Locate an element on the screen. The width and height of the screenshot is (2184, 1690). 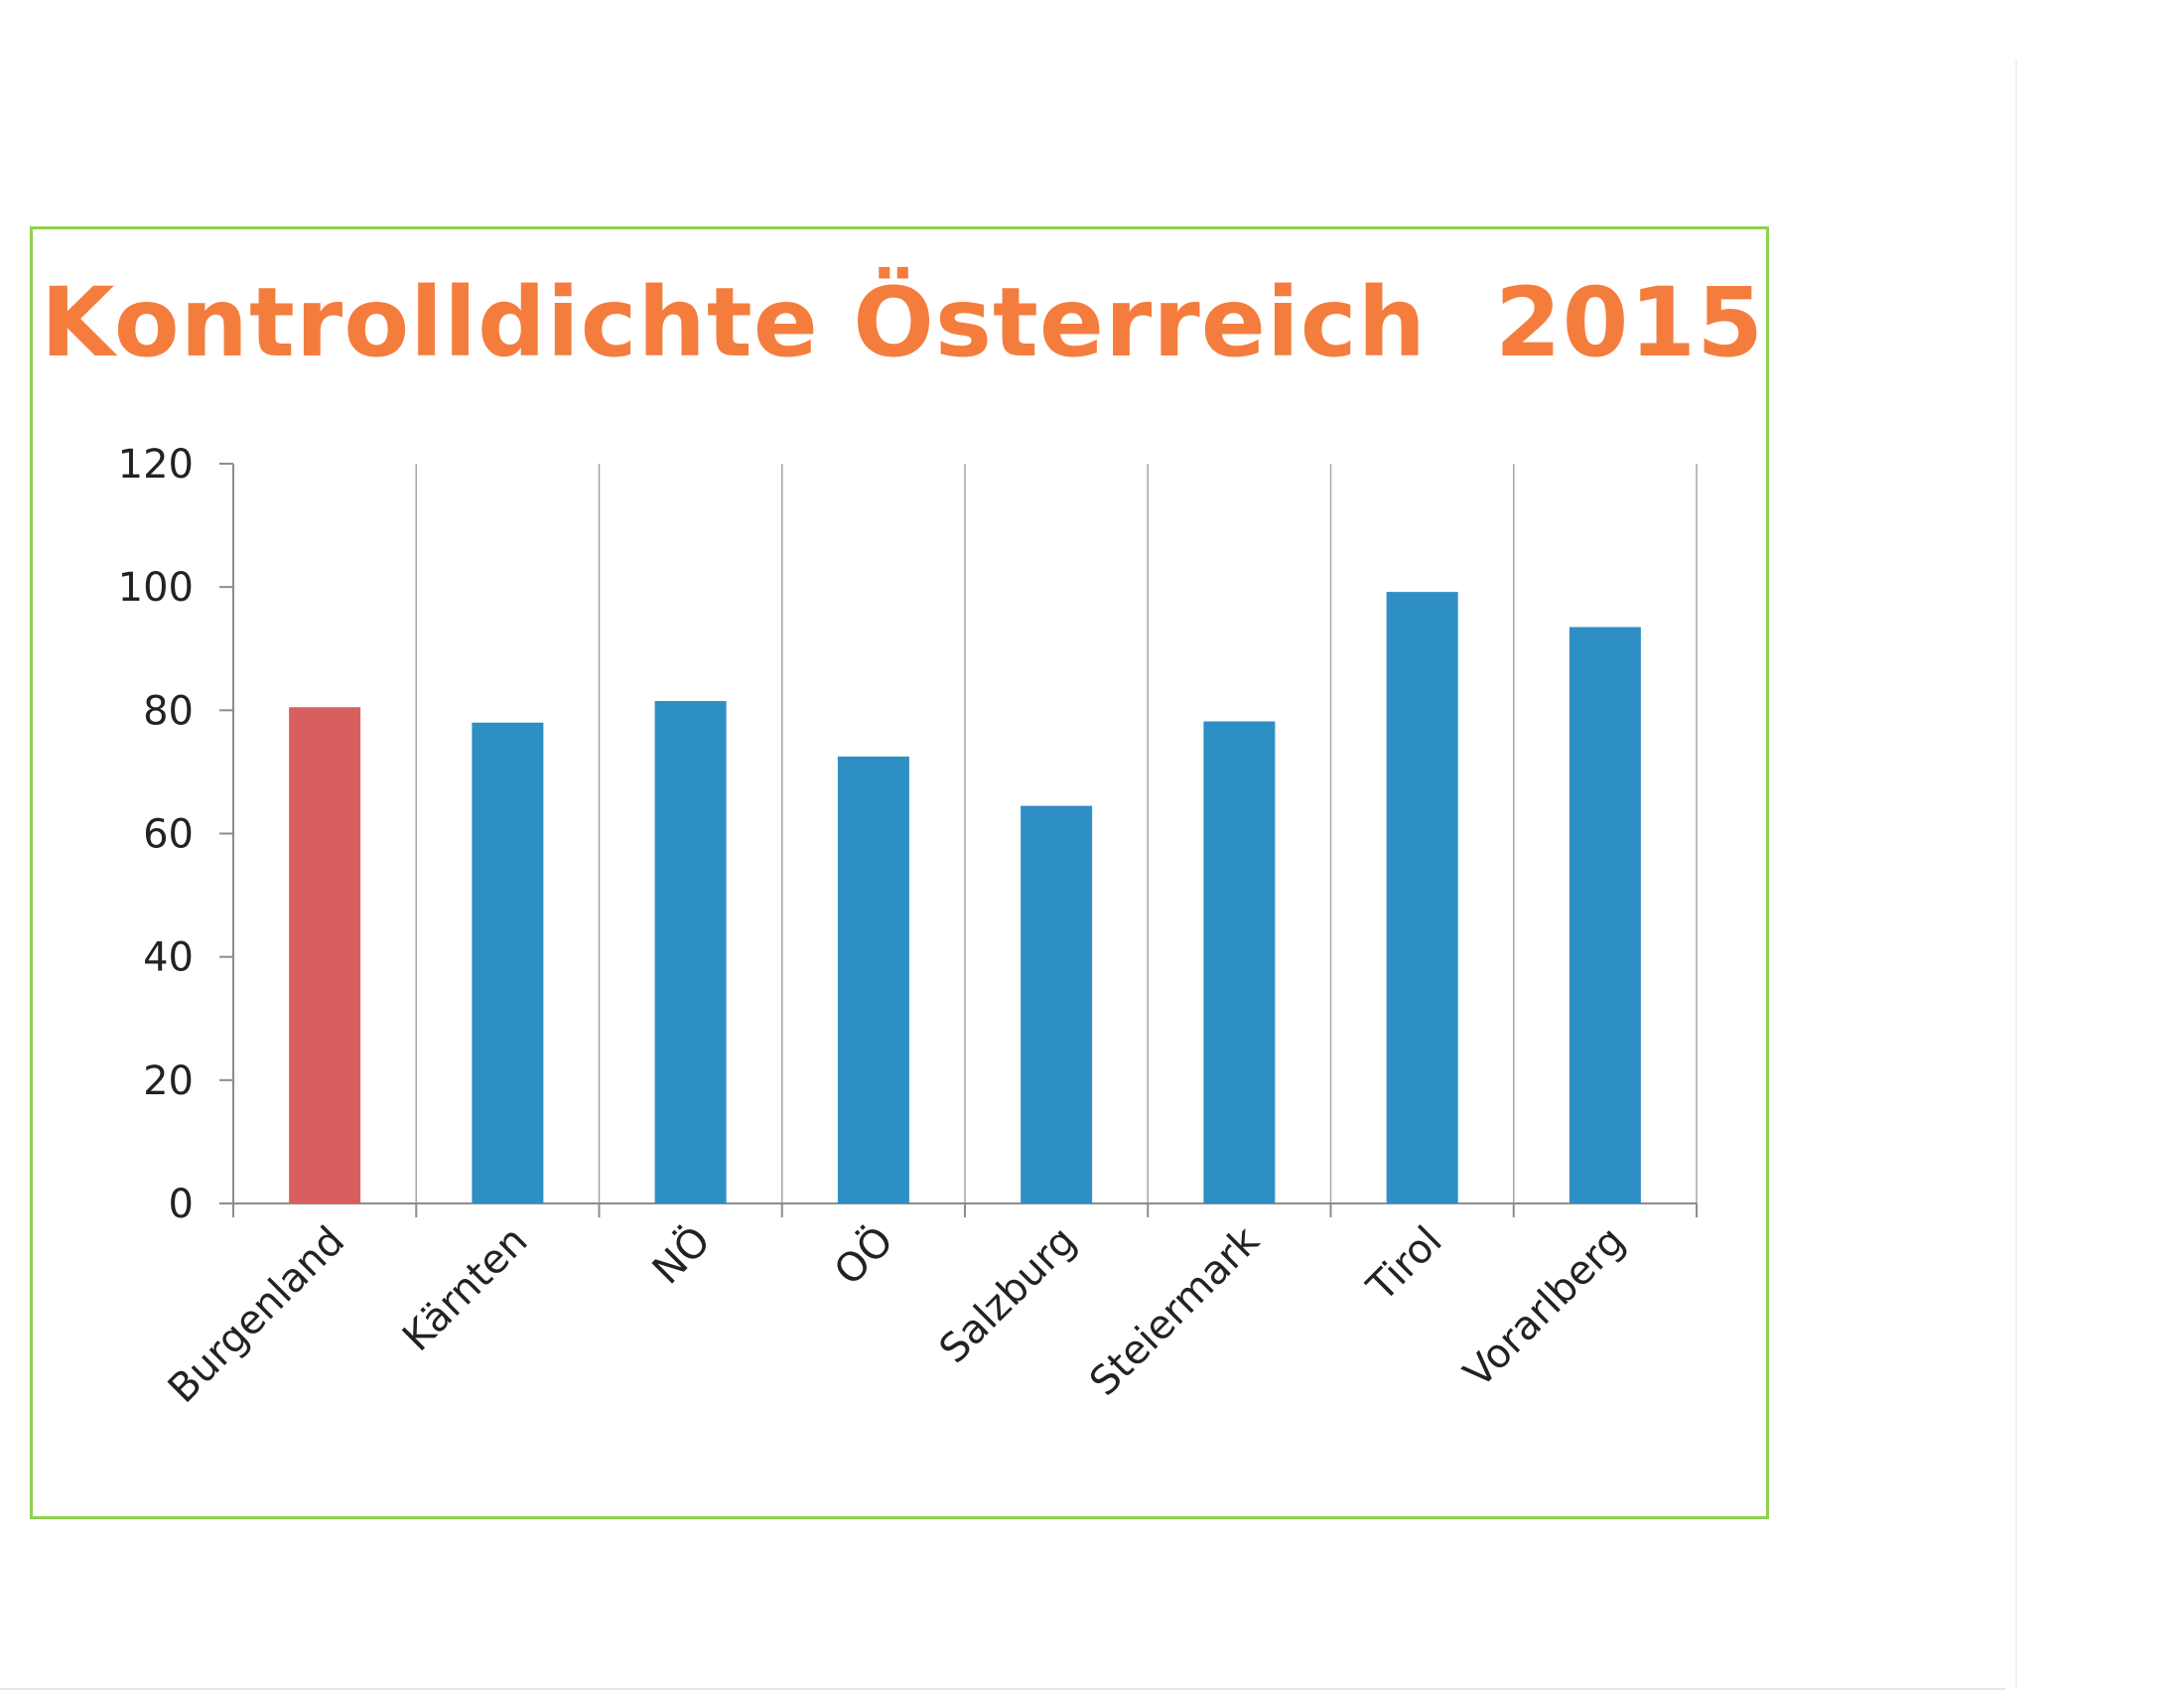
y-tick-label: 120 is located at coordinates (156, 465).